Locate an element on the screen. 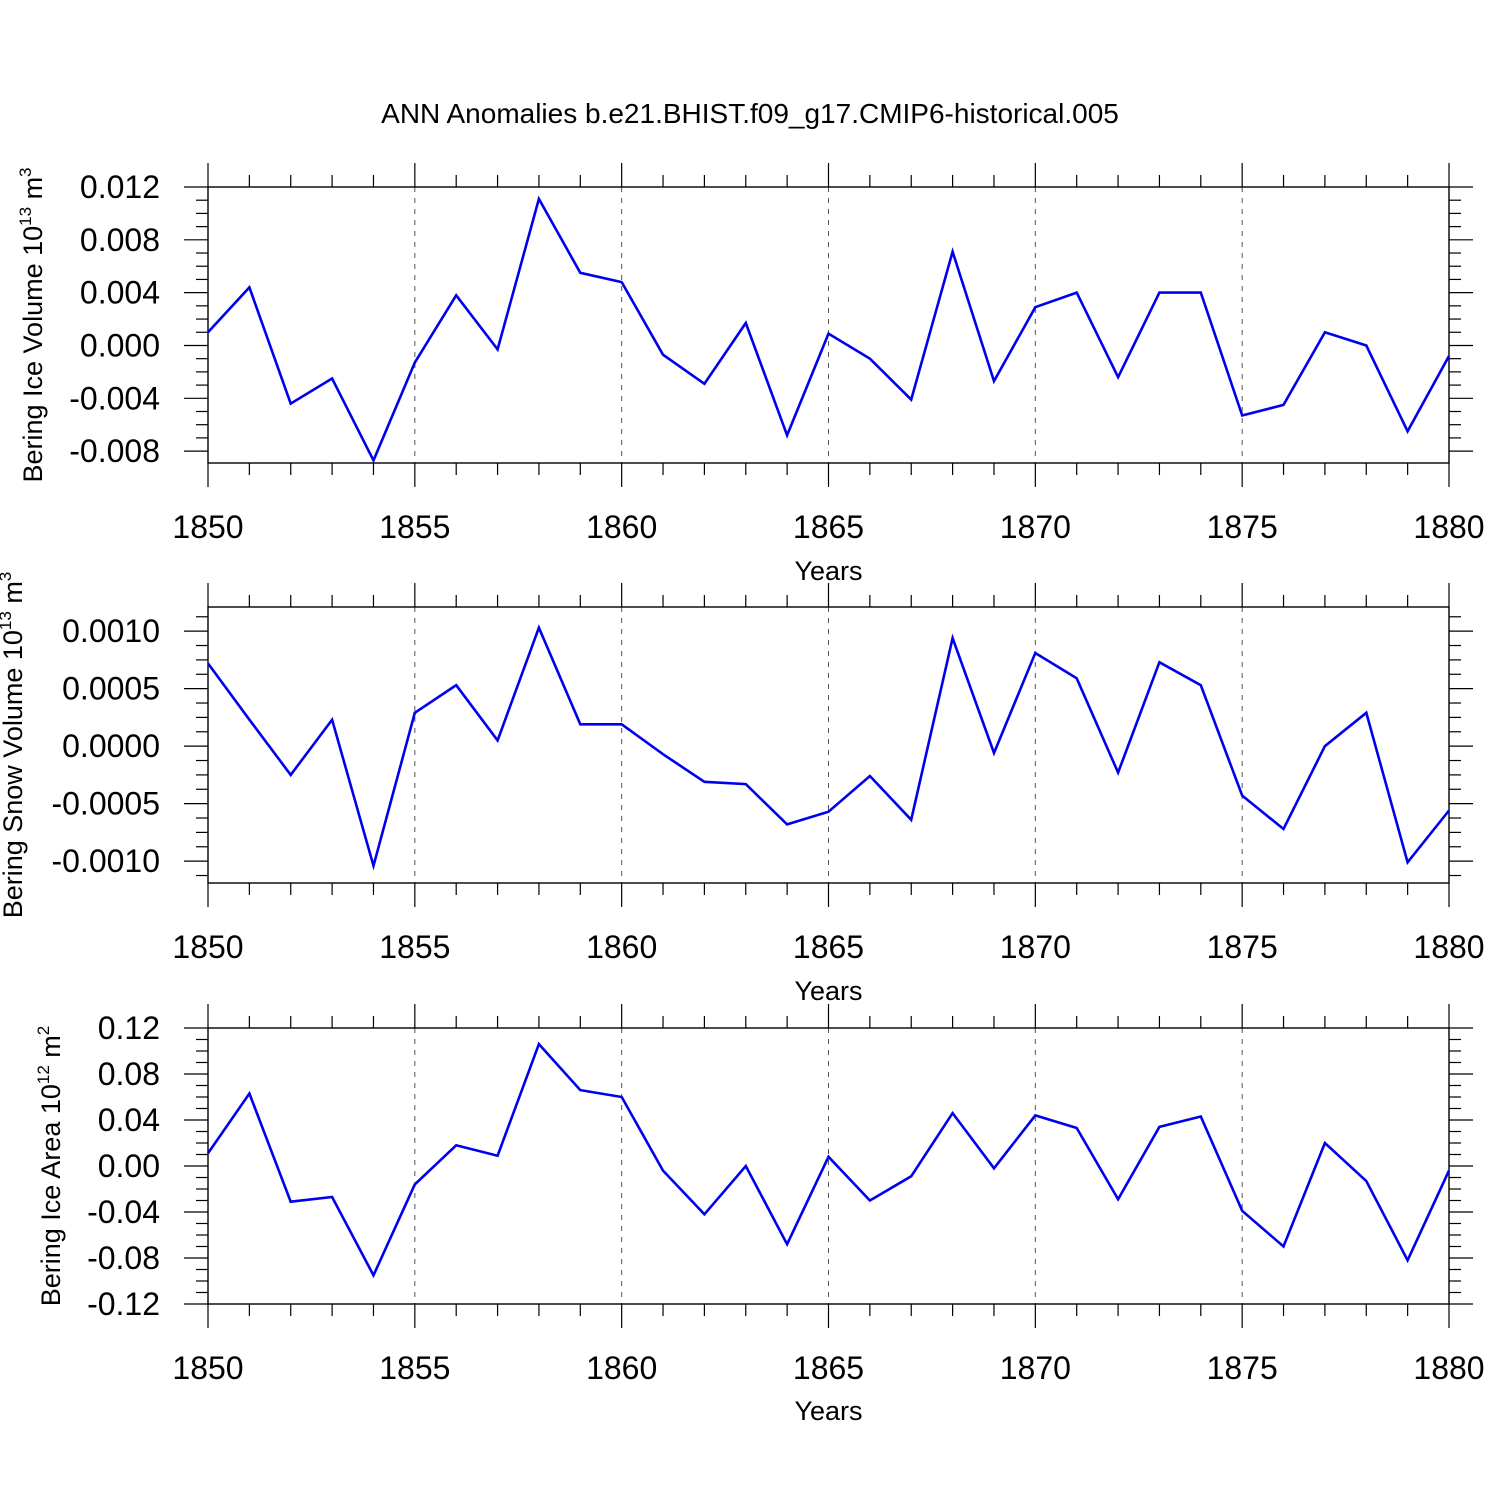  y-tick-label: -0.004 is located at coordinates (114, 398).